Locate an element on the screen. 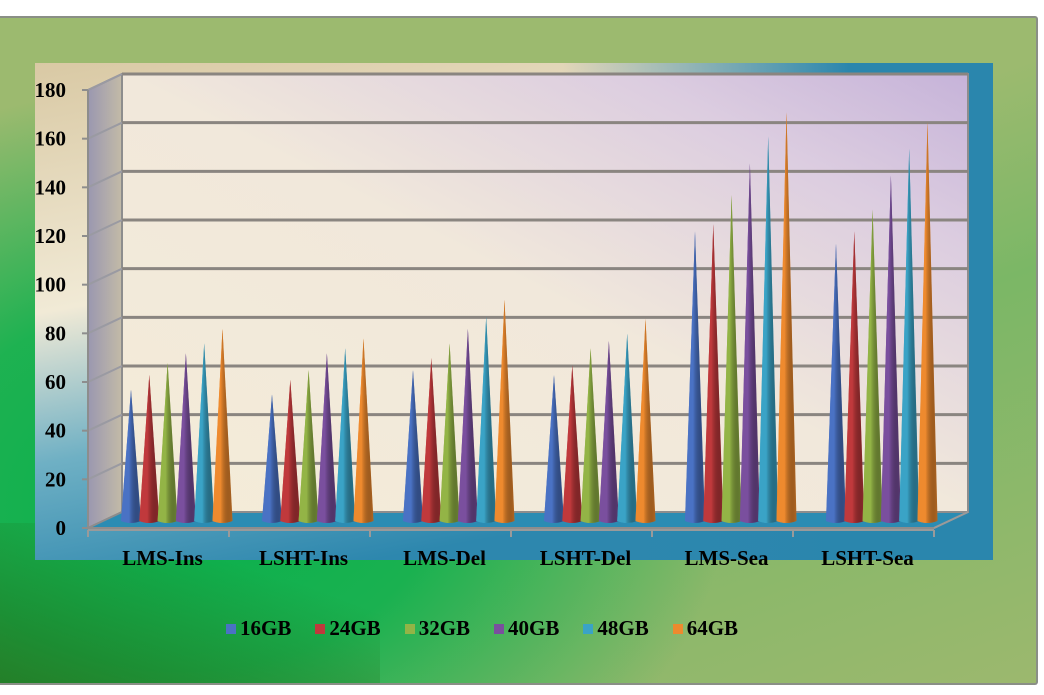  cone-32gb-lms-del is located at coordinates (449, 433).